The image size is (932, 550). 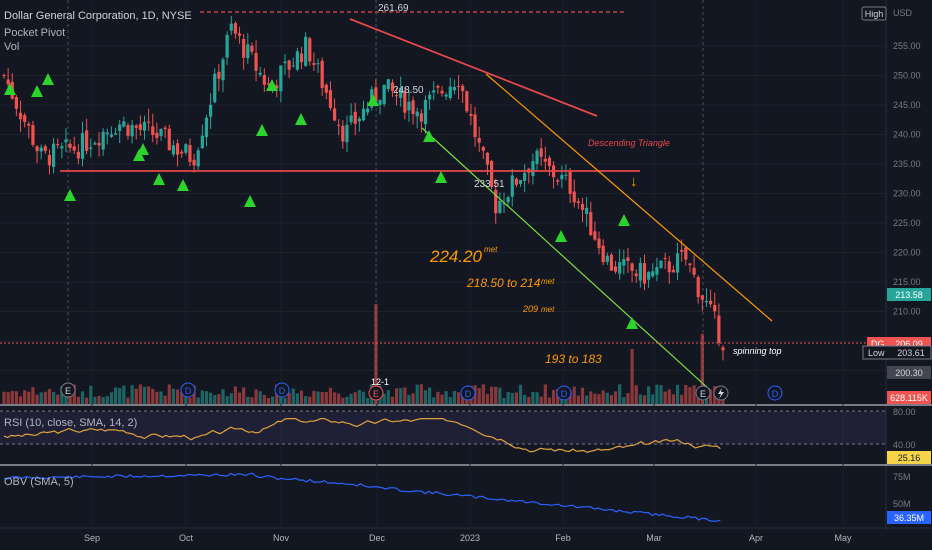 I want to click on dividend-marker-1: D, so click(x=188, y=390).